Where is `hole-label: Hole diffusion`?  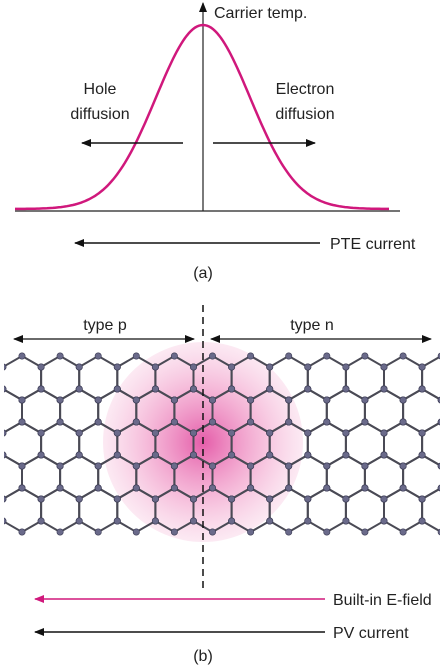
hole-label: Hole diffusion is located at coordinates (99, 102).